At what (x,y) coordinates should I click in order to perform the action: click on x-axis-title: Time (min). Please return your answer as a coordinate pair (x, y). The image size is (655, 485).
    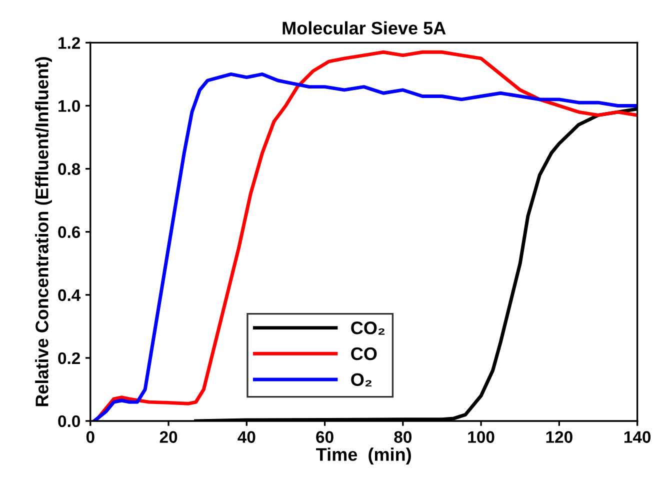
    Looking at the image, I should click on (363, 456).